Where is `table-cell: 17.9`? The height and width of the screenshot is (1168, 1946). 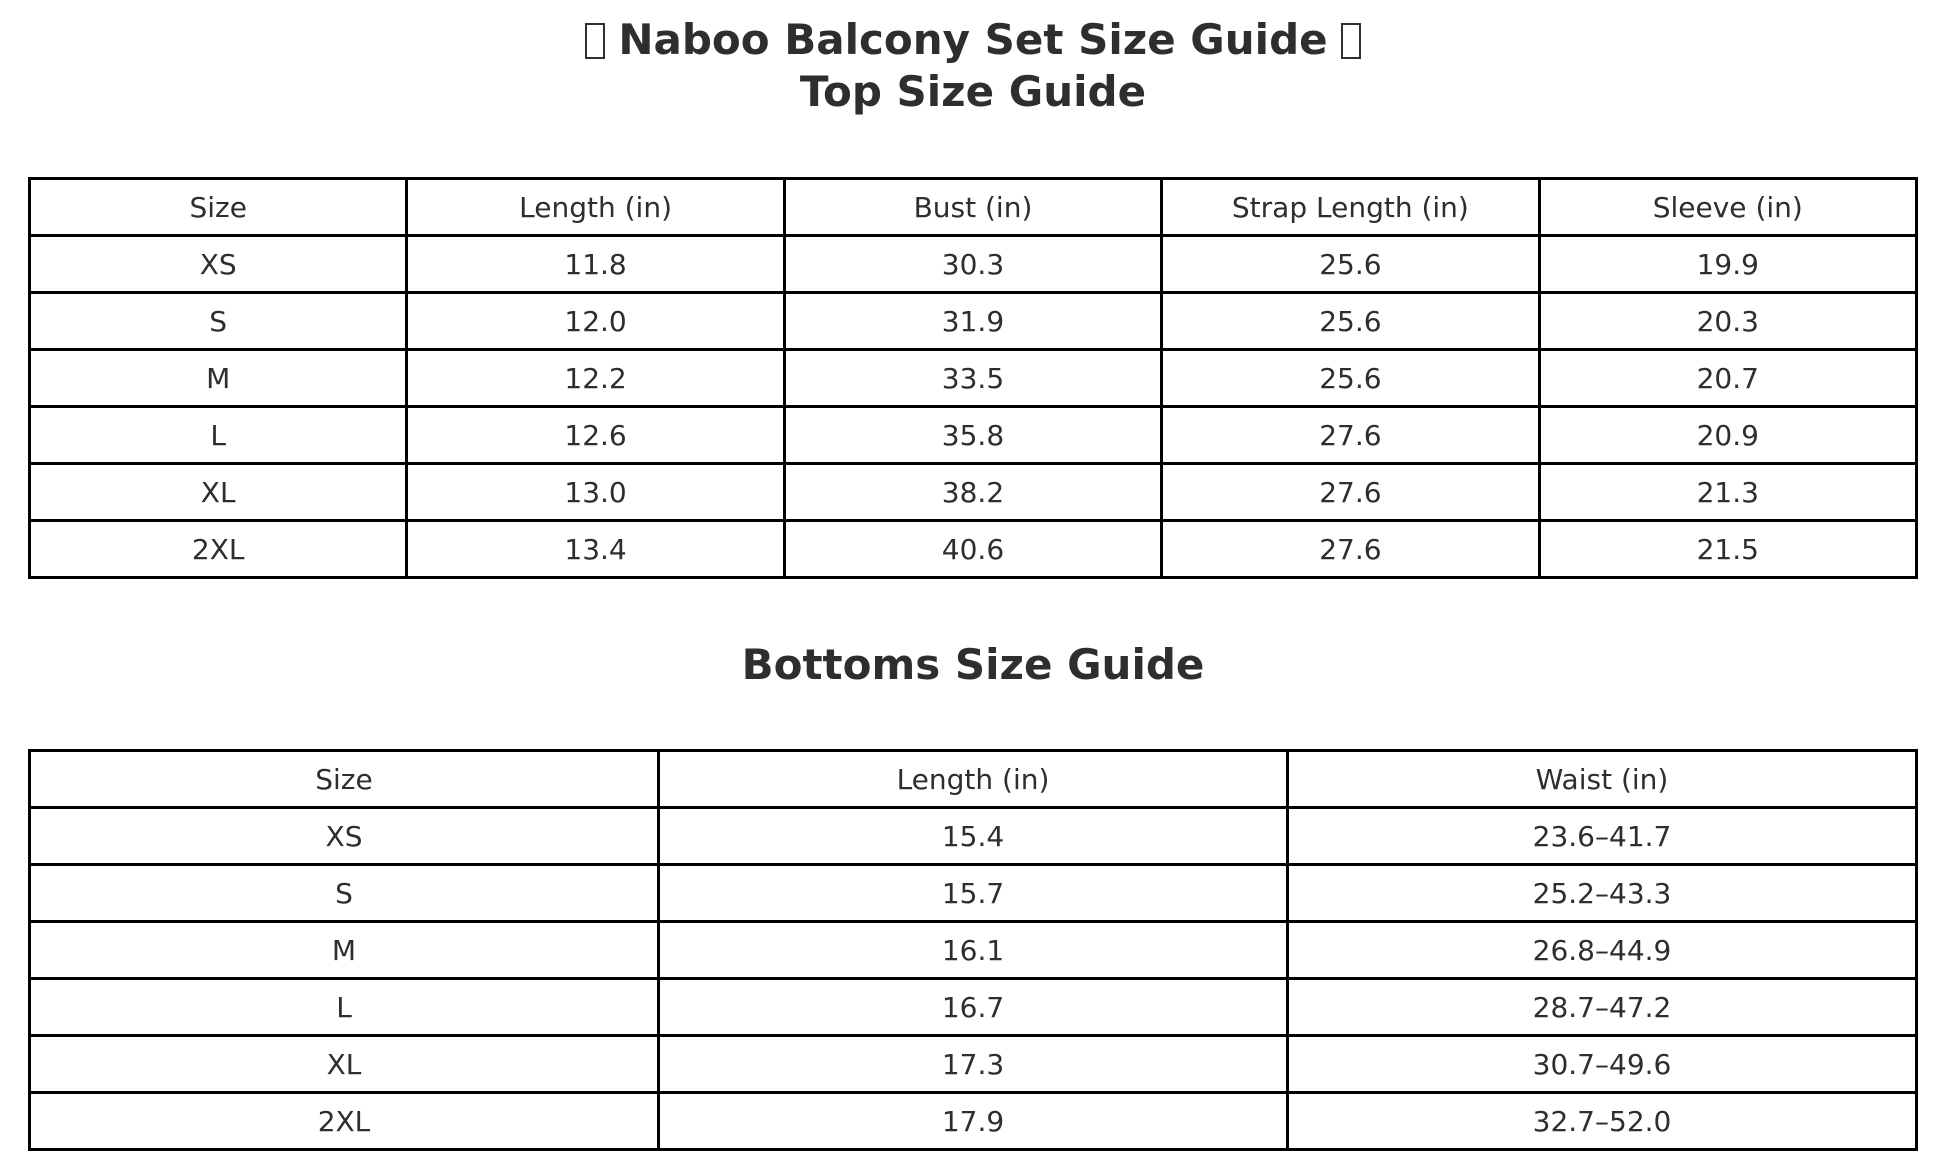
table-cell: 17.9 is located at coordinates (973, 1121).